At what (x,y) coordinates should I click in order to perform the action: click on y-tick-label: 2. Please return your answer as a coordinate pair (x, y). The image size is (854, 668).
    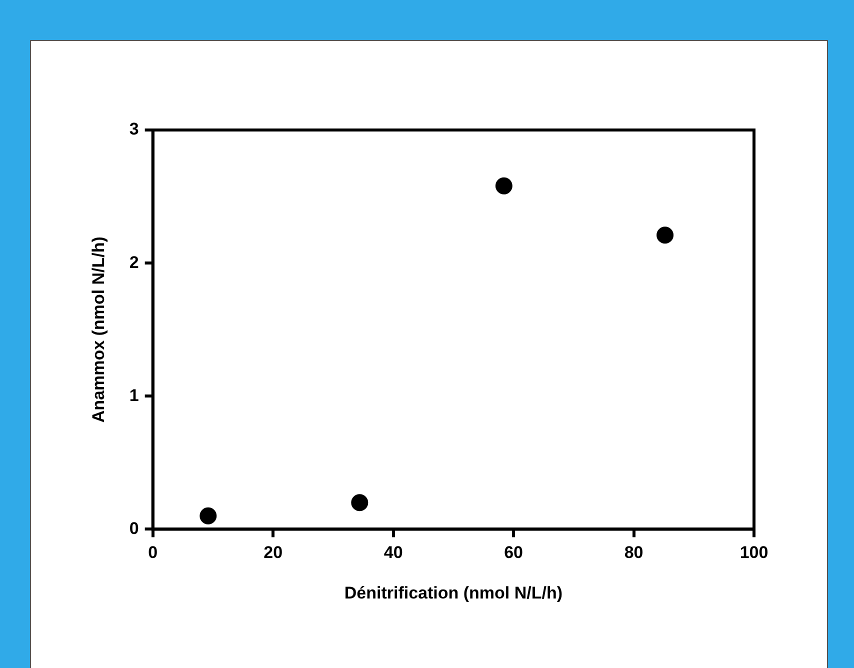
    Looking at the image, I should click on (134, 262).